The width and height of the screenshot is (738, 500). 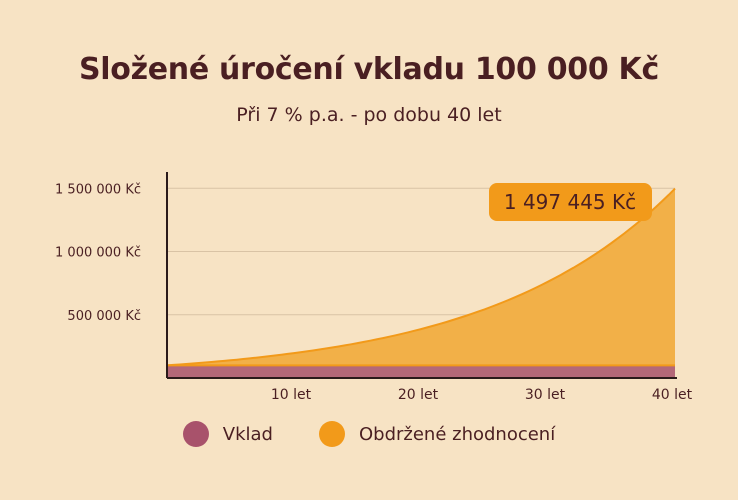 What do you see at coordinates (98, 253) in the screenshot?
I see `y-tick-label: 1 000 000 Kč` at bounding box center [98, 253].